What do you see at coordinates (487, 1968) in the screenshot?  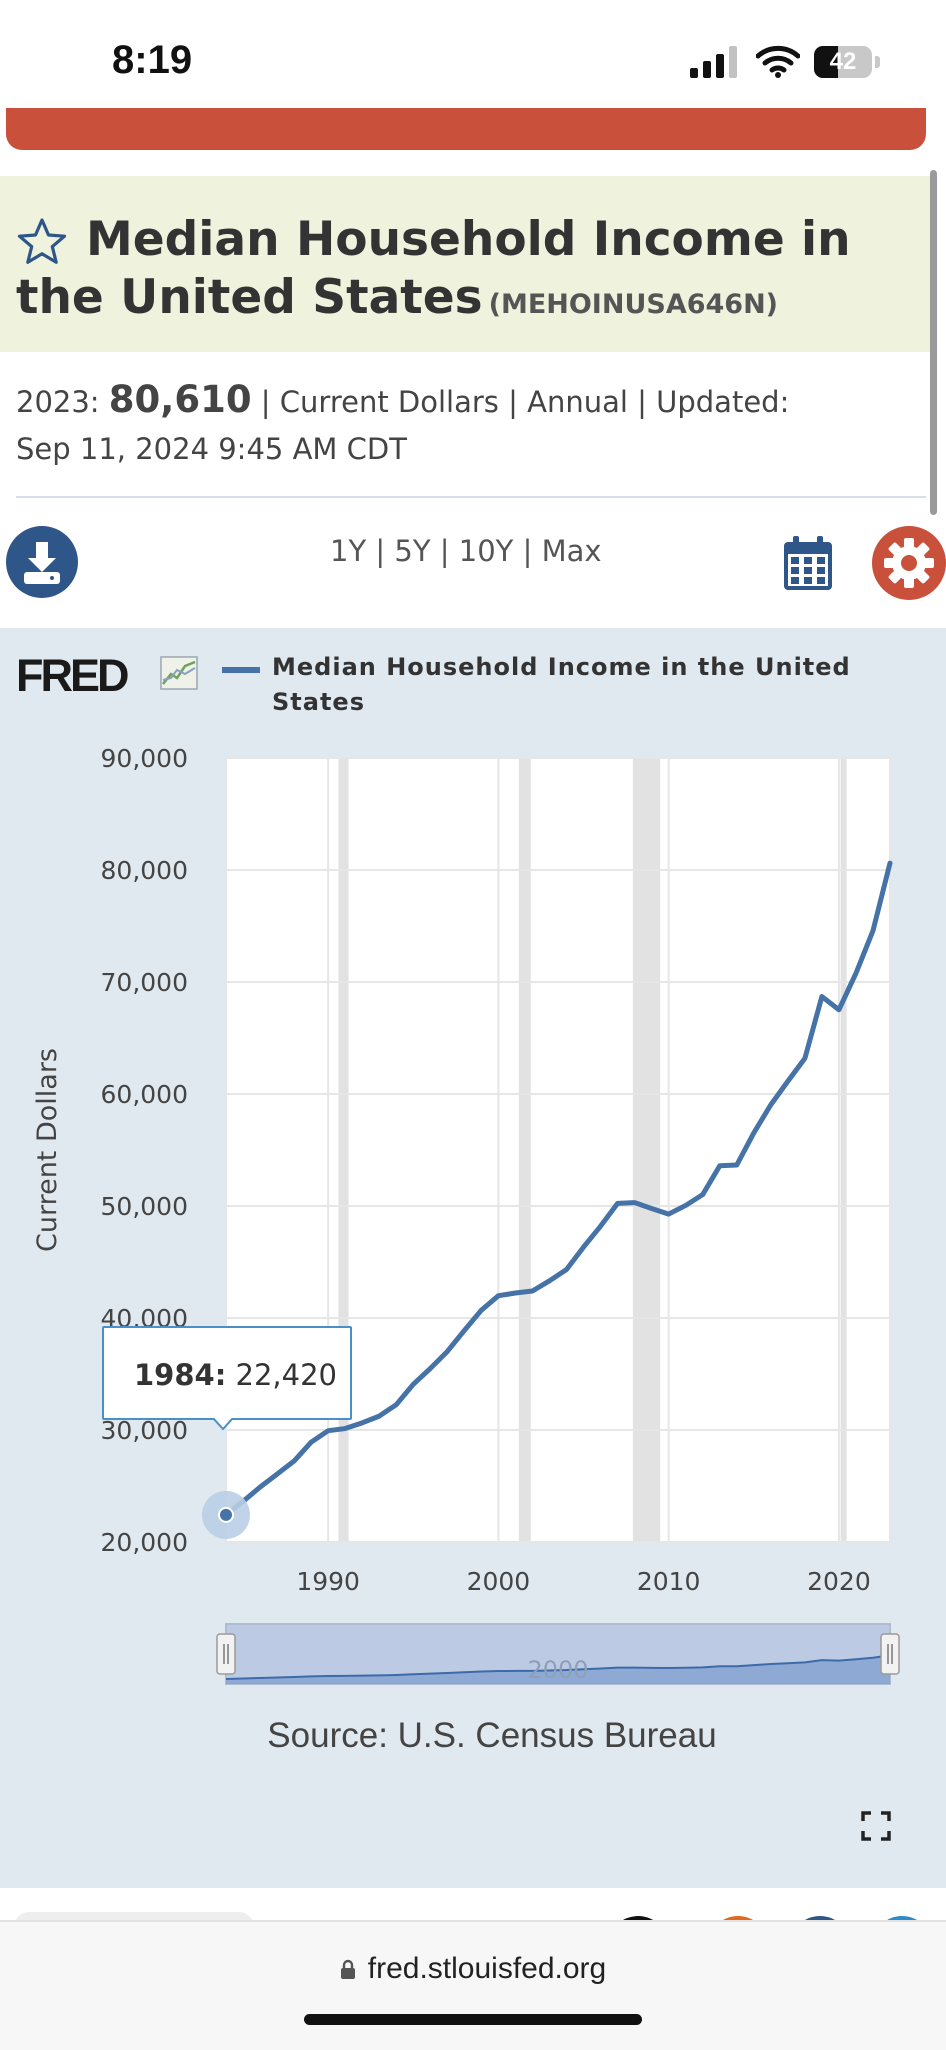 I see `url-label: fred.stlouisfed.org` at bounding box center [487, 1968].